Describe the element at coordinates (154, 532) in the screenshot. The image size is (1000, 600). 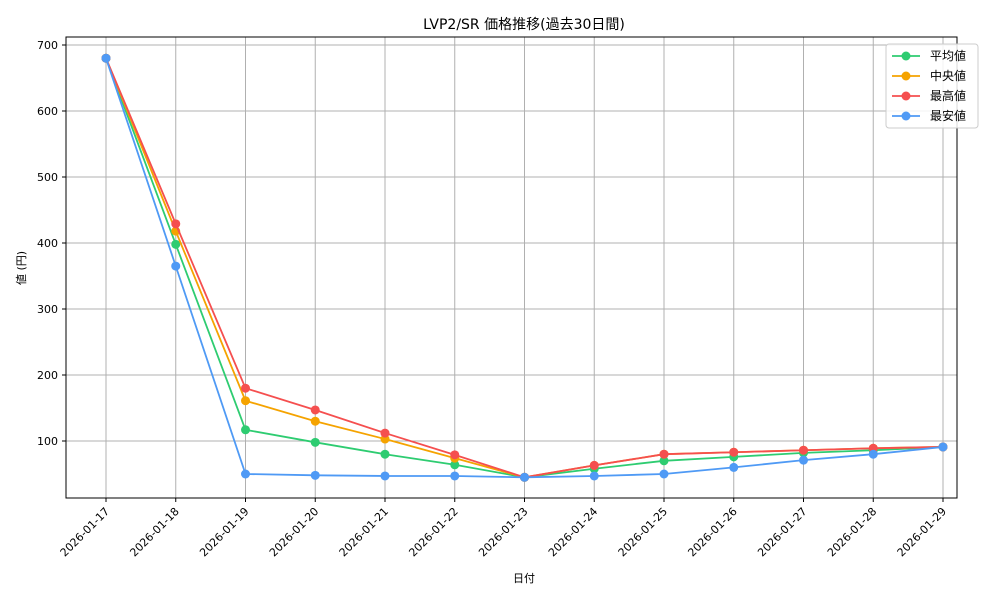
I see `x-tick-label: 2026-01-18` at that location.